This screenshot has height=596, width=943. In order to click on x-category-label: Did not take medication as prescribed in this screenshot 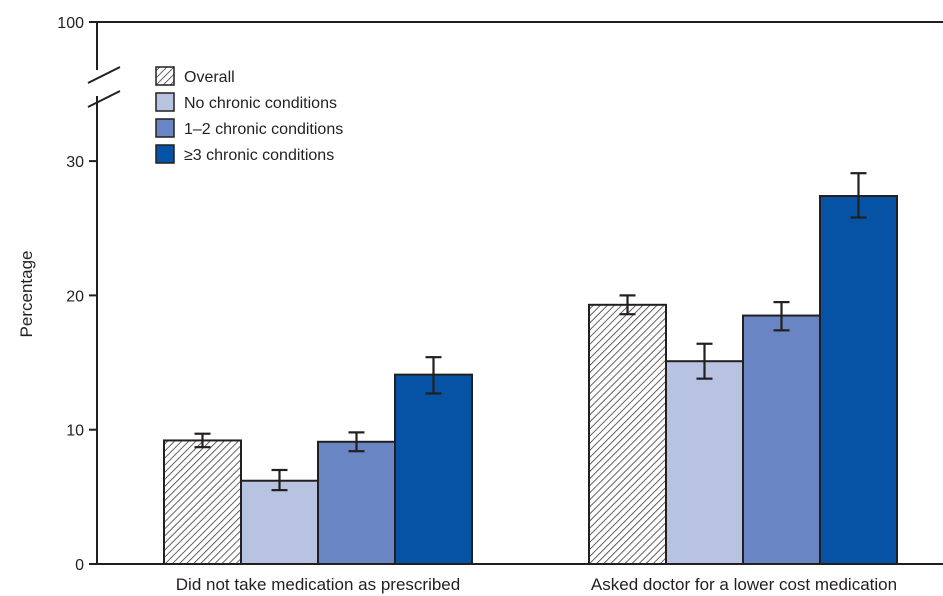, I will do `click(318, 584)`.